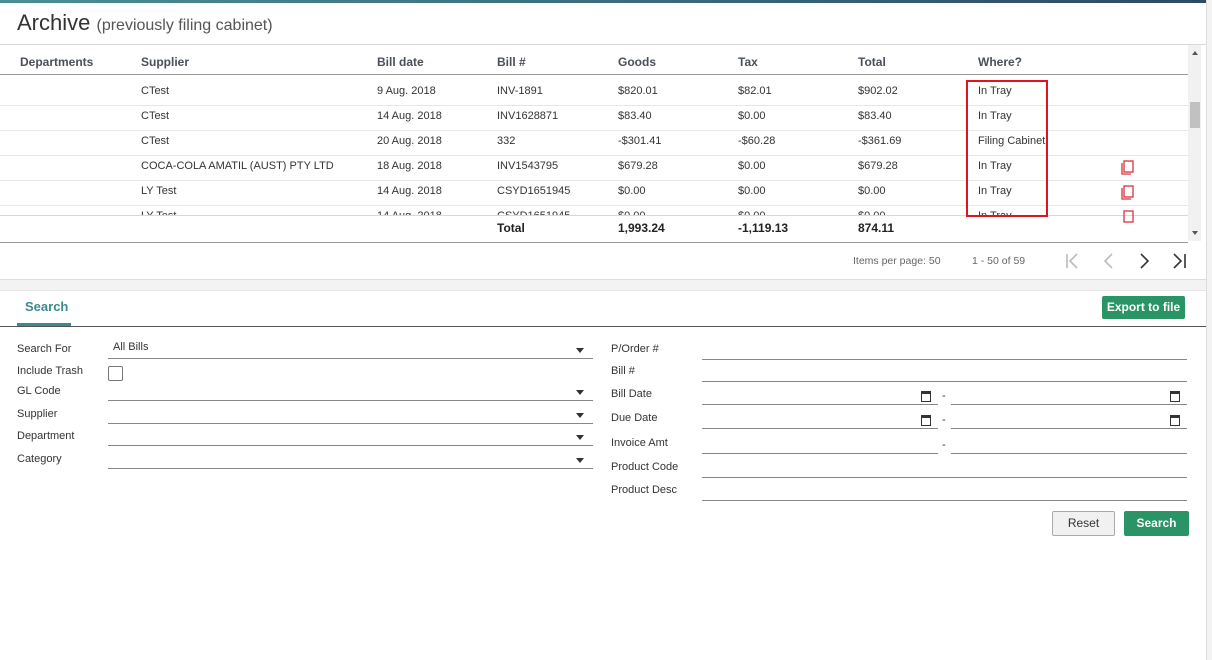  I want to click on table-cell: 14 Aug. 2018, so click(409, 116).